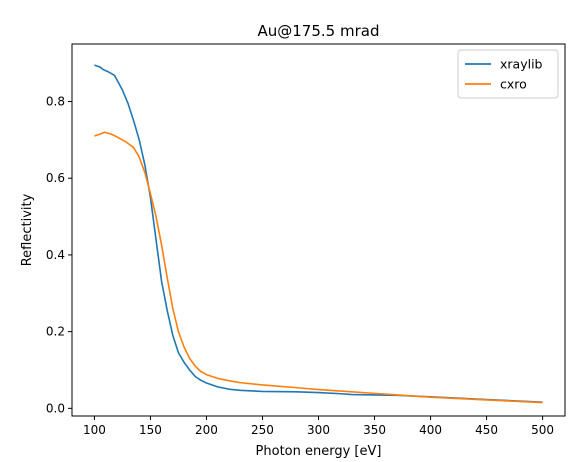 This screenshot has height=462, width=581. What do you see at coordinates (542, 430) in the screenshot?
I see `x-tick-label: 500` at bounding box center [542, 430].